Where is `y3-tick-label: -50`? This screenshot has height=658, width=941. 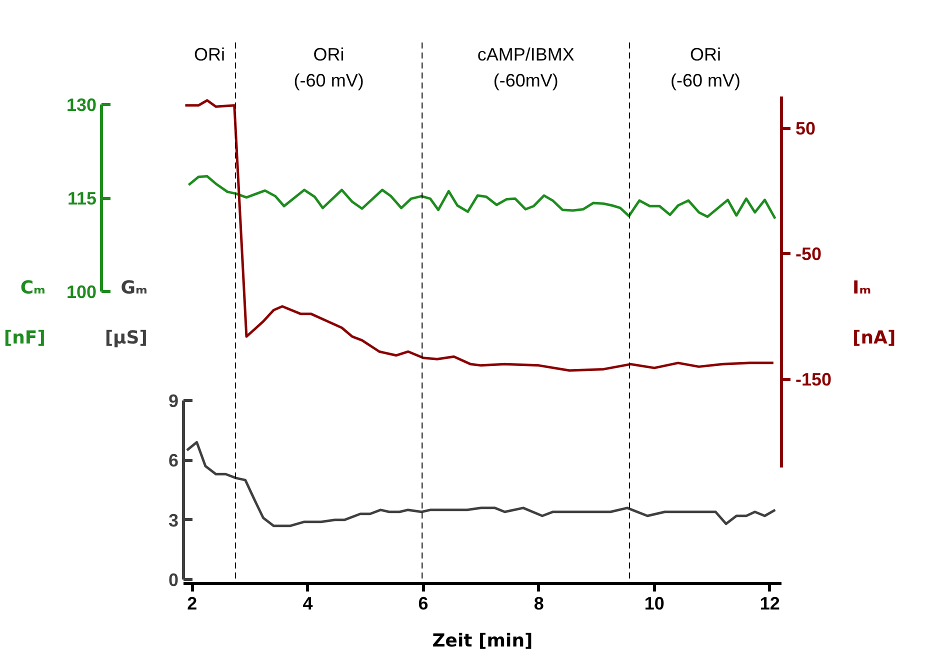 y3-tick-label: -50 is located at coordinates (809, 254).